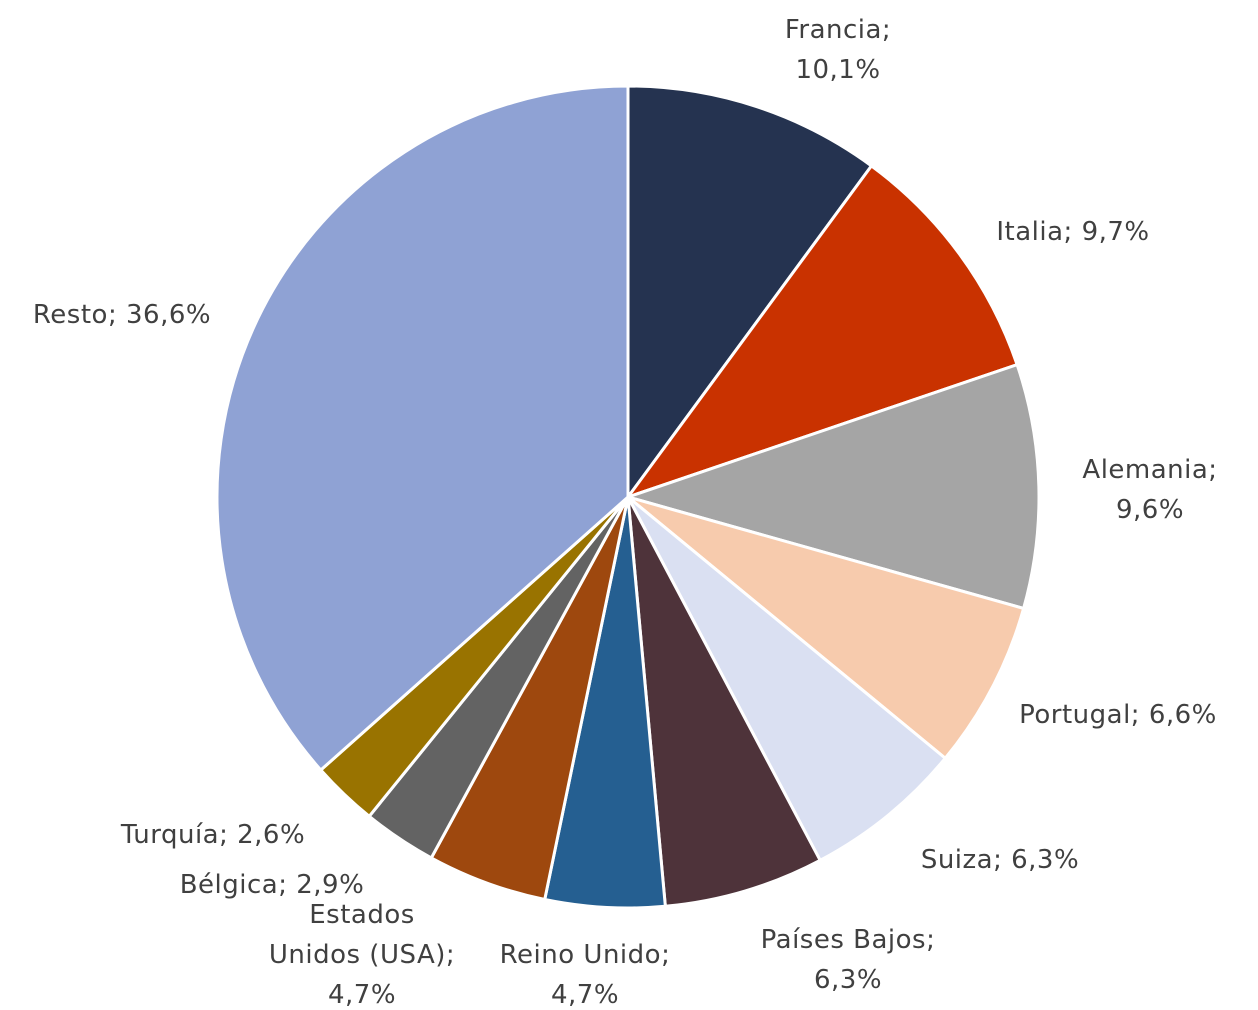  What do you see at coordinates (848, 960) in the screenshot?
I see `data-label: Países Bajos; 6,3%` at bounding box center [848, 960].